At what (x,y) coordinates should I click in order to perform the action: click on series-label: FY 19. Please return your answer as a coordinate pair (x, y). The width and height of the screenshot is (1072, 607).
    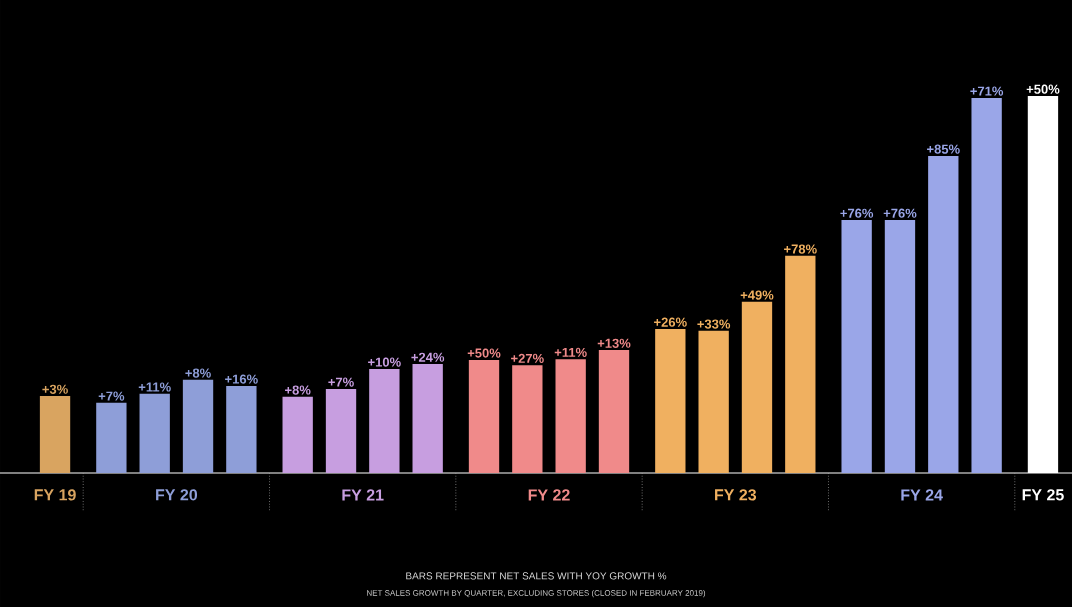
    Looking at the image, I should click on (55, 495).